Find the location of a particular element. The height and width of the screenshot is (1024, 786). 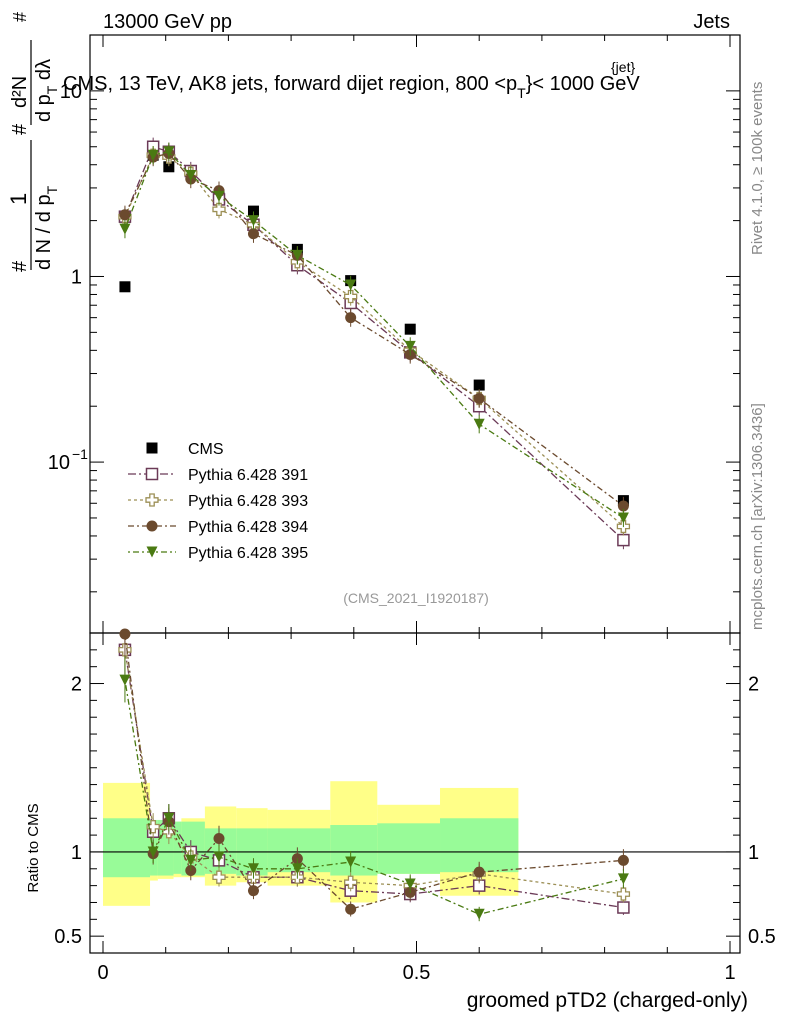

legend-label-pythia-6-428-395: Pythia 6.428 395 is located at coordinates (248, 553).